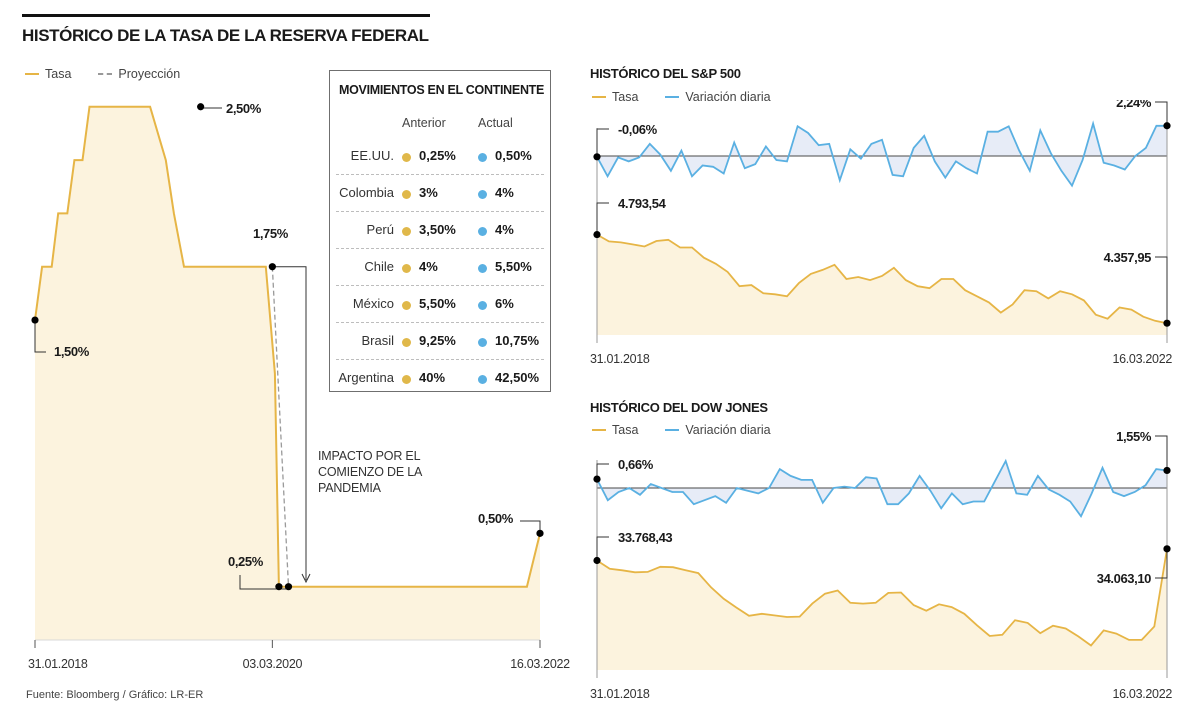 The height and width of the screenshot is (722, 1200). What do you see at coordinates (513, 155) in the screenshot?
I see `row-actual-value: 0,50%` at bounding box center [513, 155].